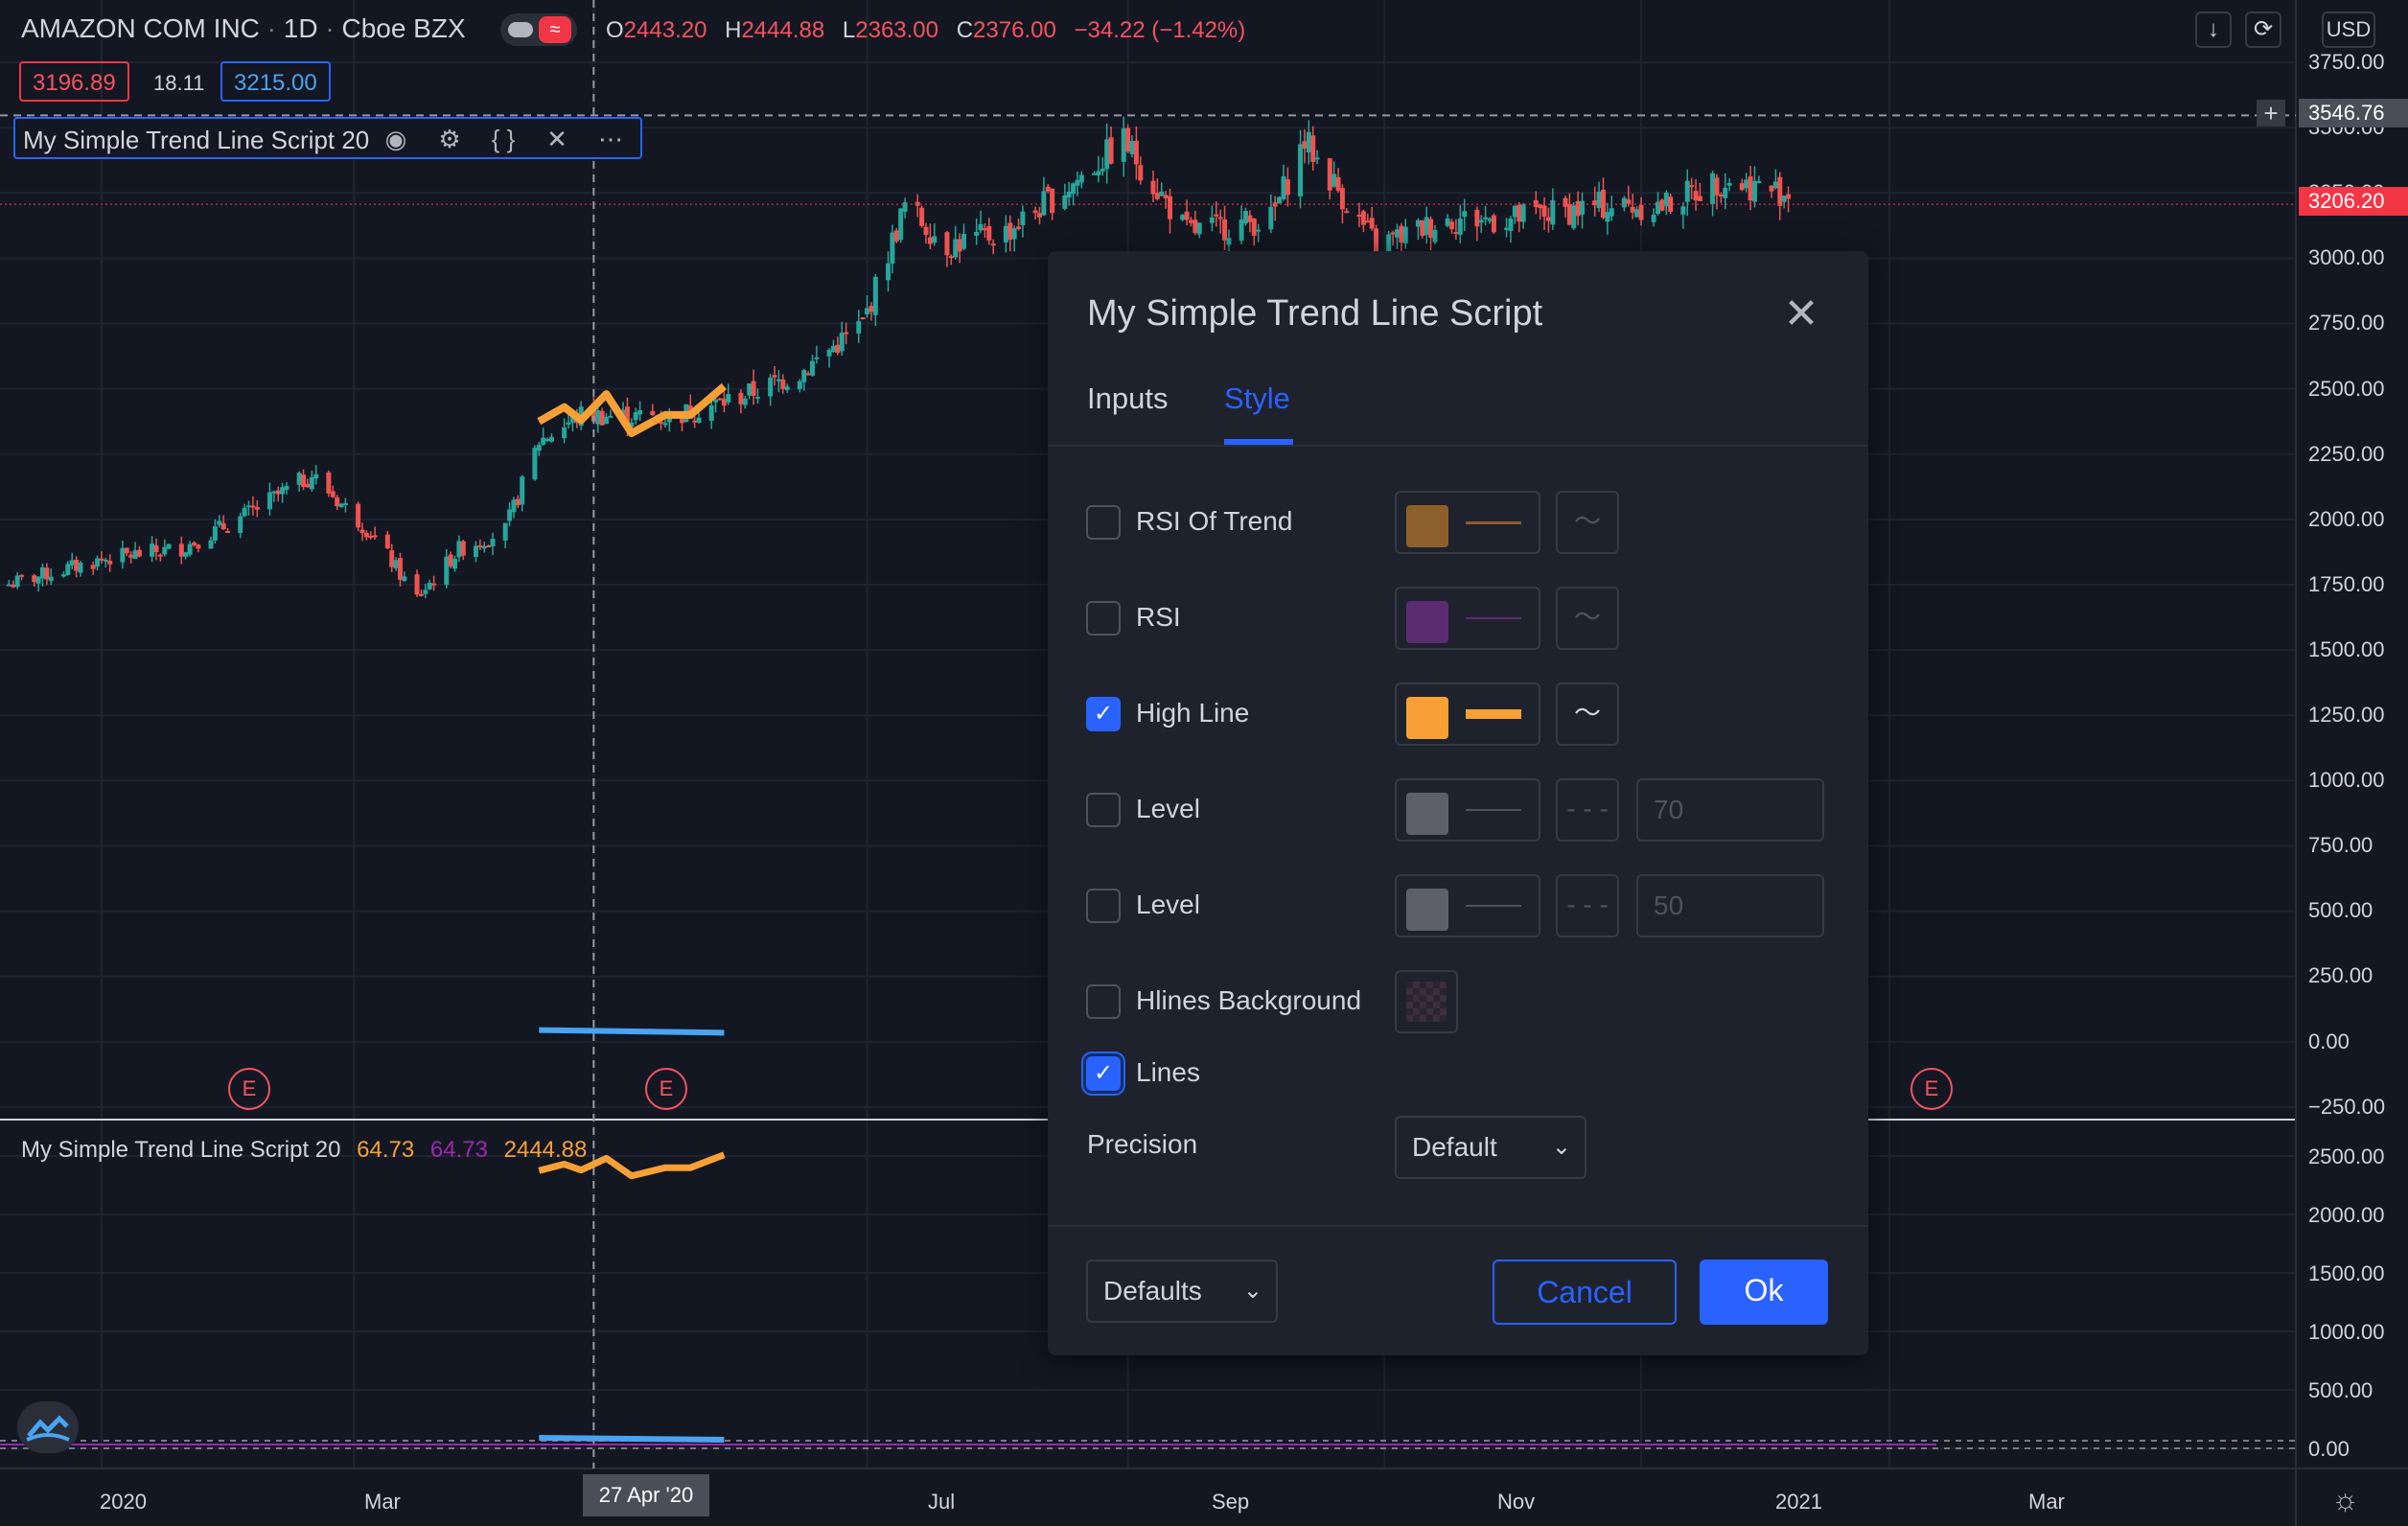 This screenshot has height=1526, width=2408. I want to click on fullscreen-icon: ⟳, so click(2263, 30).